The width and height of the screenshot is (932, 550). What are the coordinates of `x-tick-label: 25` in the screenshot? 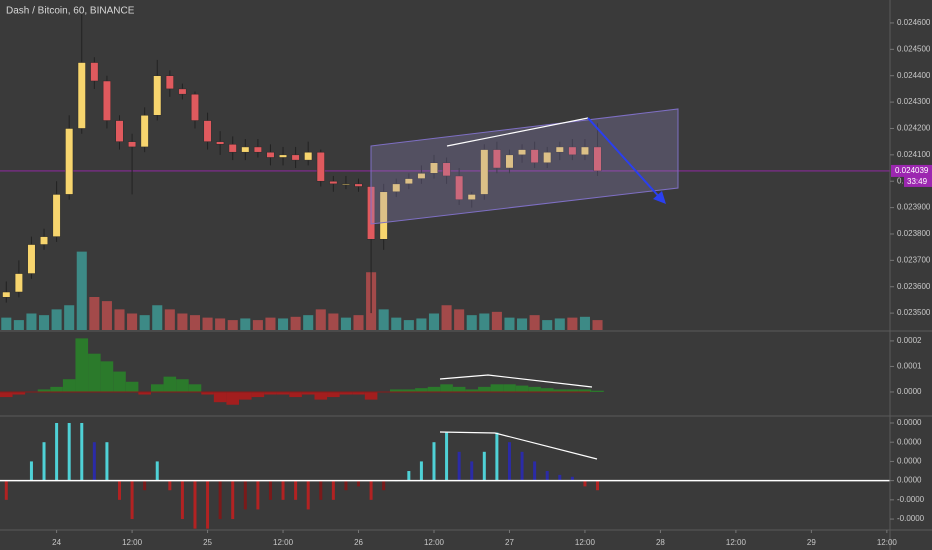 It's located at (207, 542).